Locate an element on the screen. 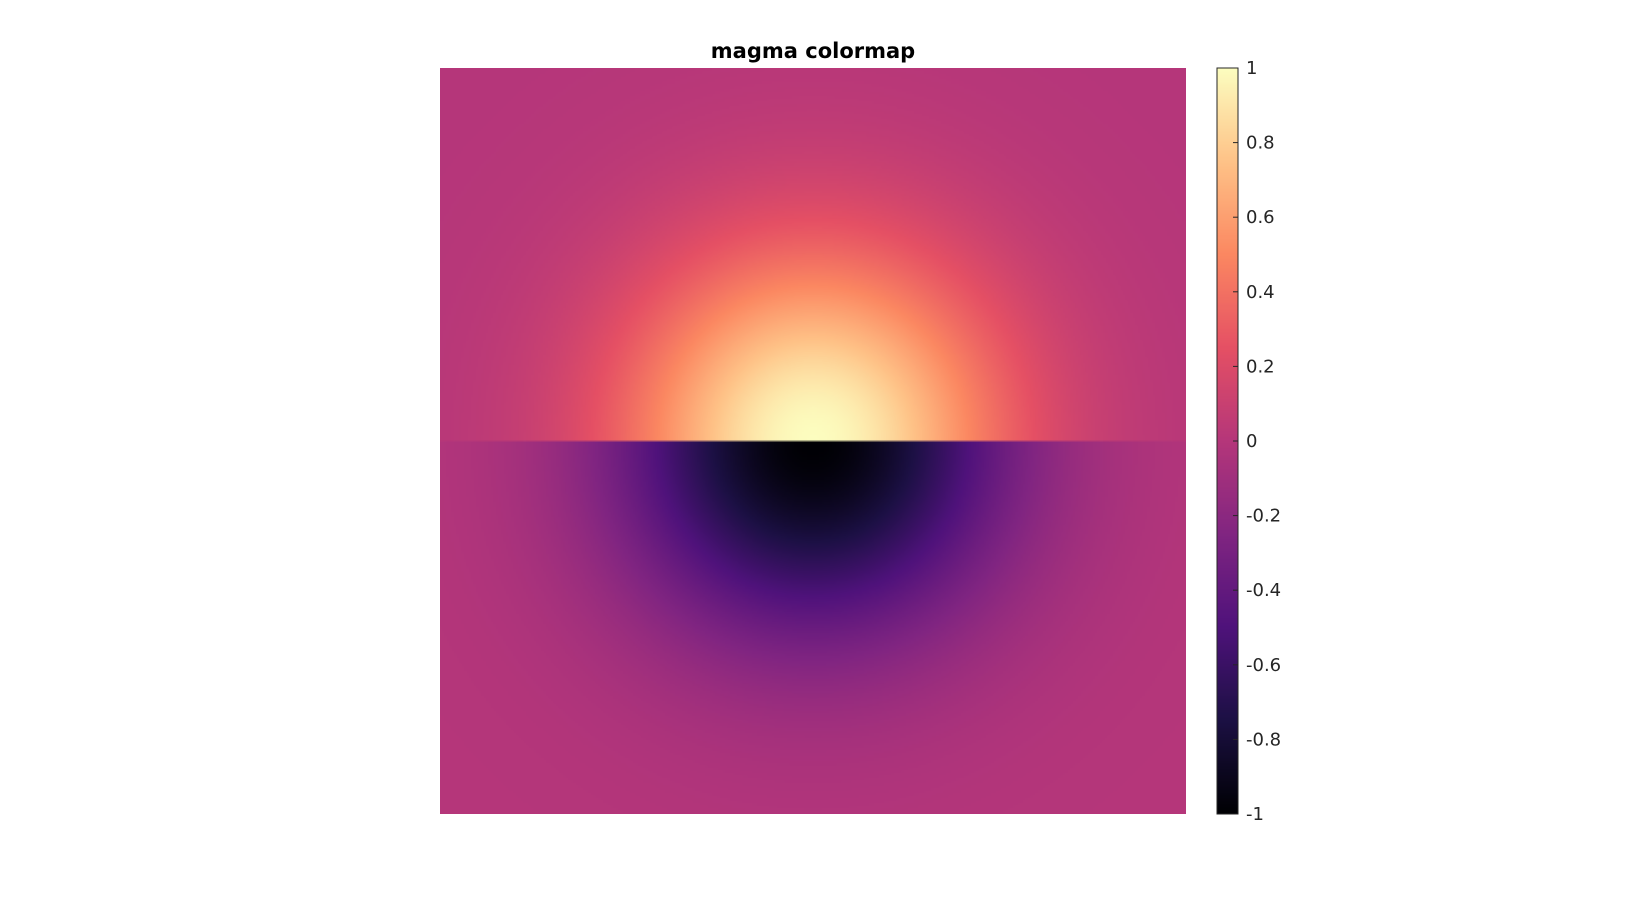  colorbar-tick-label: -1 is located at coordinates (1255, 814).